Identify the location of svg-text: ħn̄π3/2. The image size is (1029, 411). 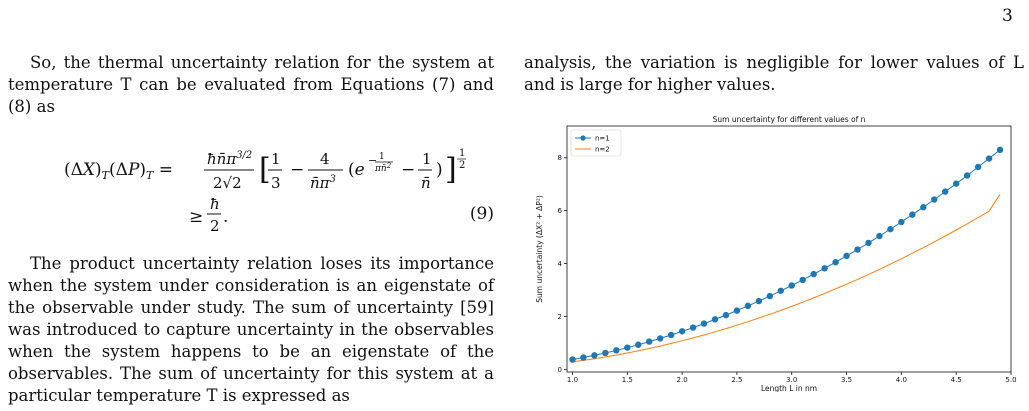
(229, 159).